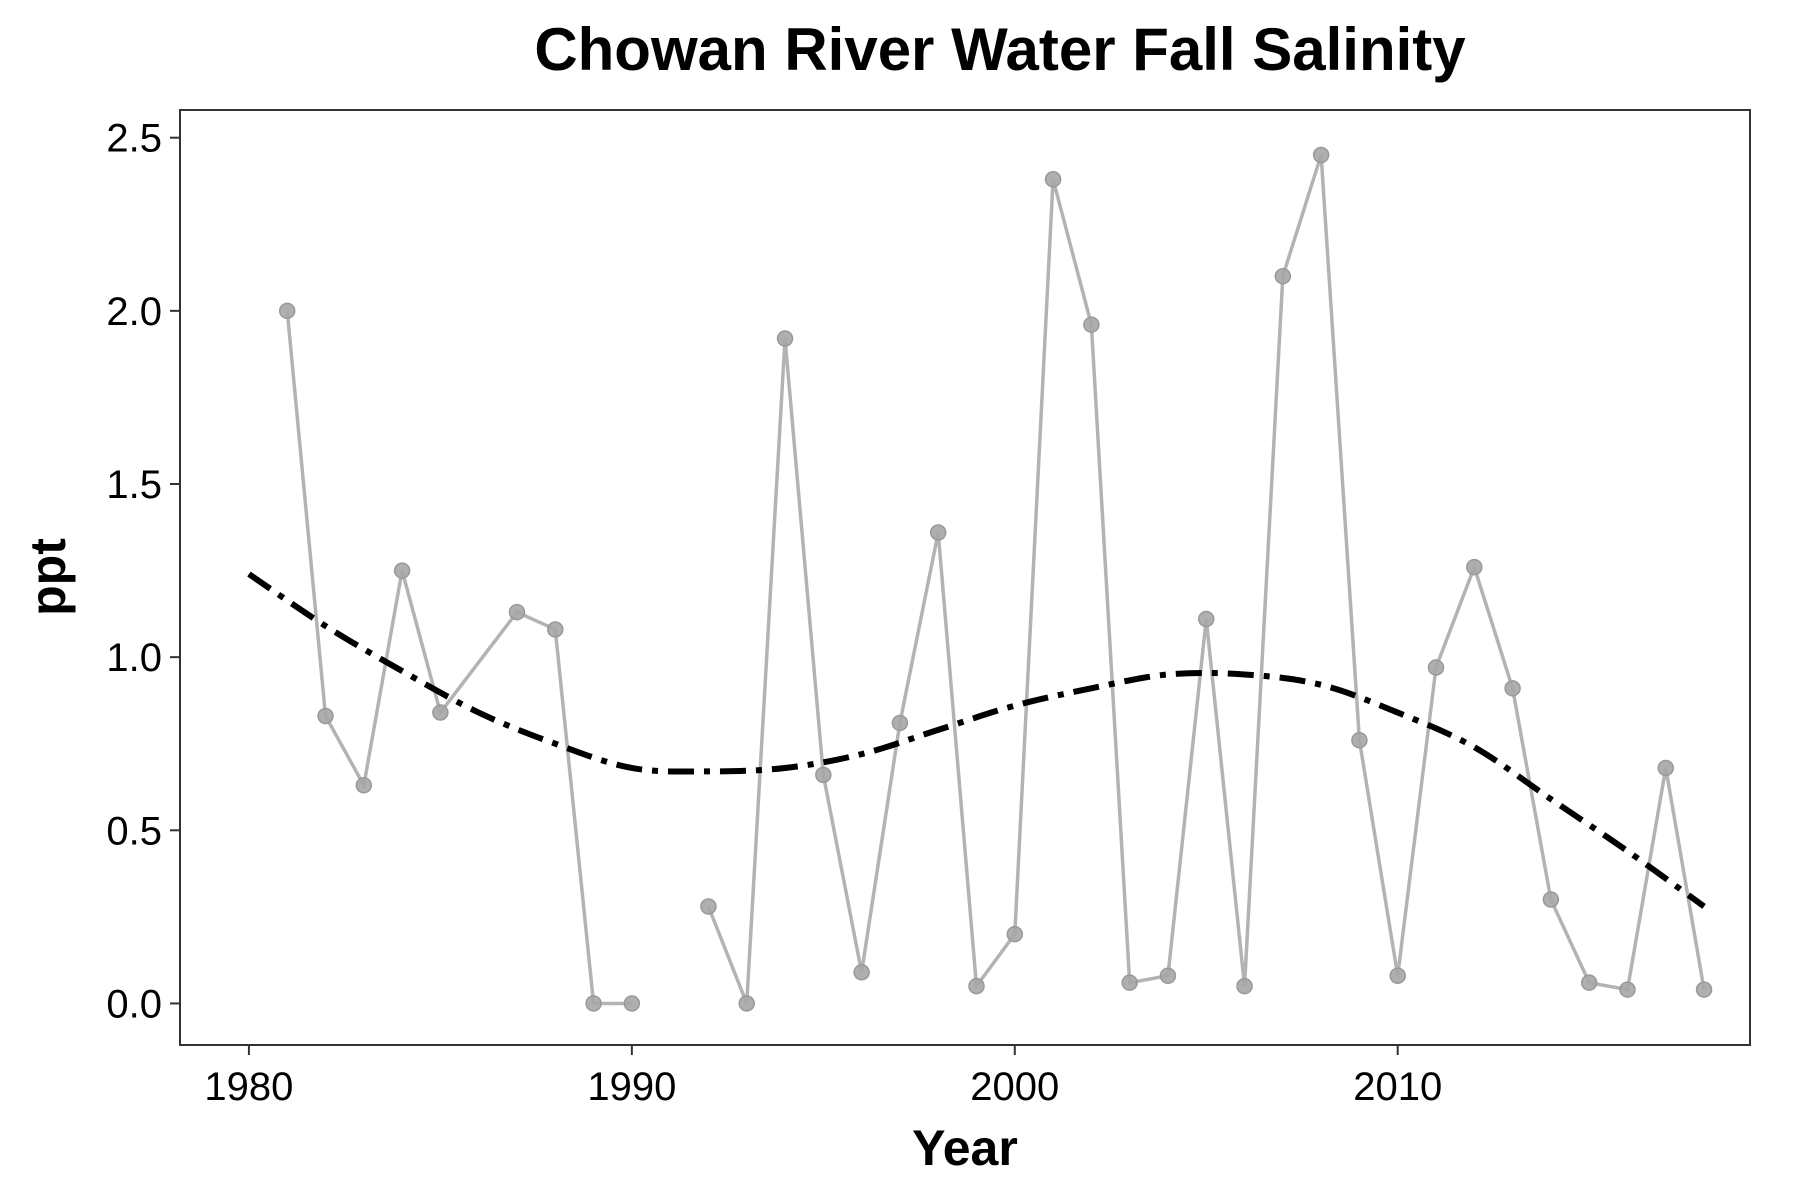 The width and height of the screenshot is (1800, 1200). I want to click on x-axis-title: Year, so click(965, 1148).